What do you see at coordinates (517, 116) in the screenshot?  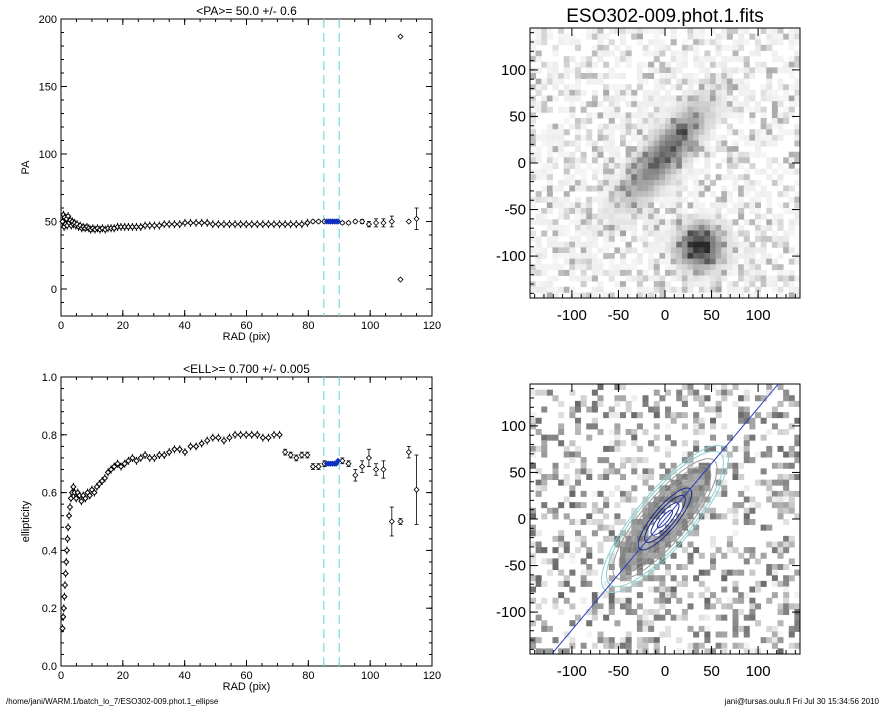 I see `img-ytick-label: 50` at bounding box center [517, 116].